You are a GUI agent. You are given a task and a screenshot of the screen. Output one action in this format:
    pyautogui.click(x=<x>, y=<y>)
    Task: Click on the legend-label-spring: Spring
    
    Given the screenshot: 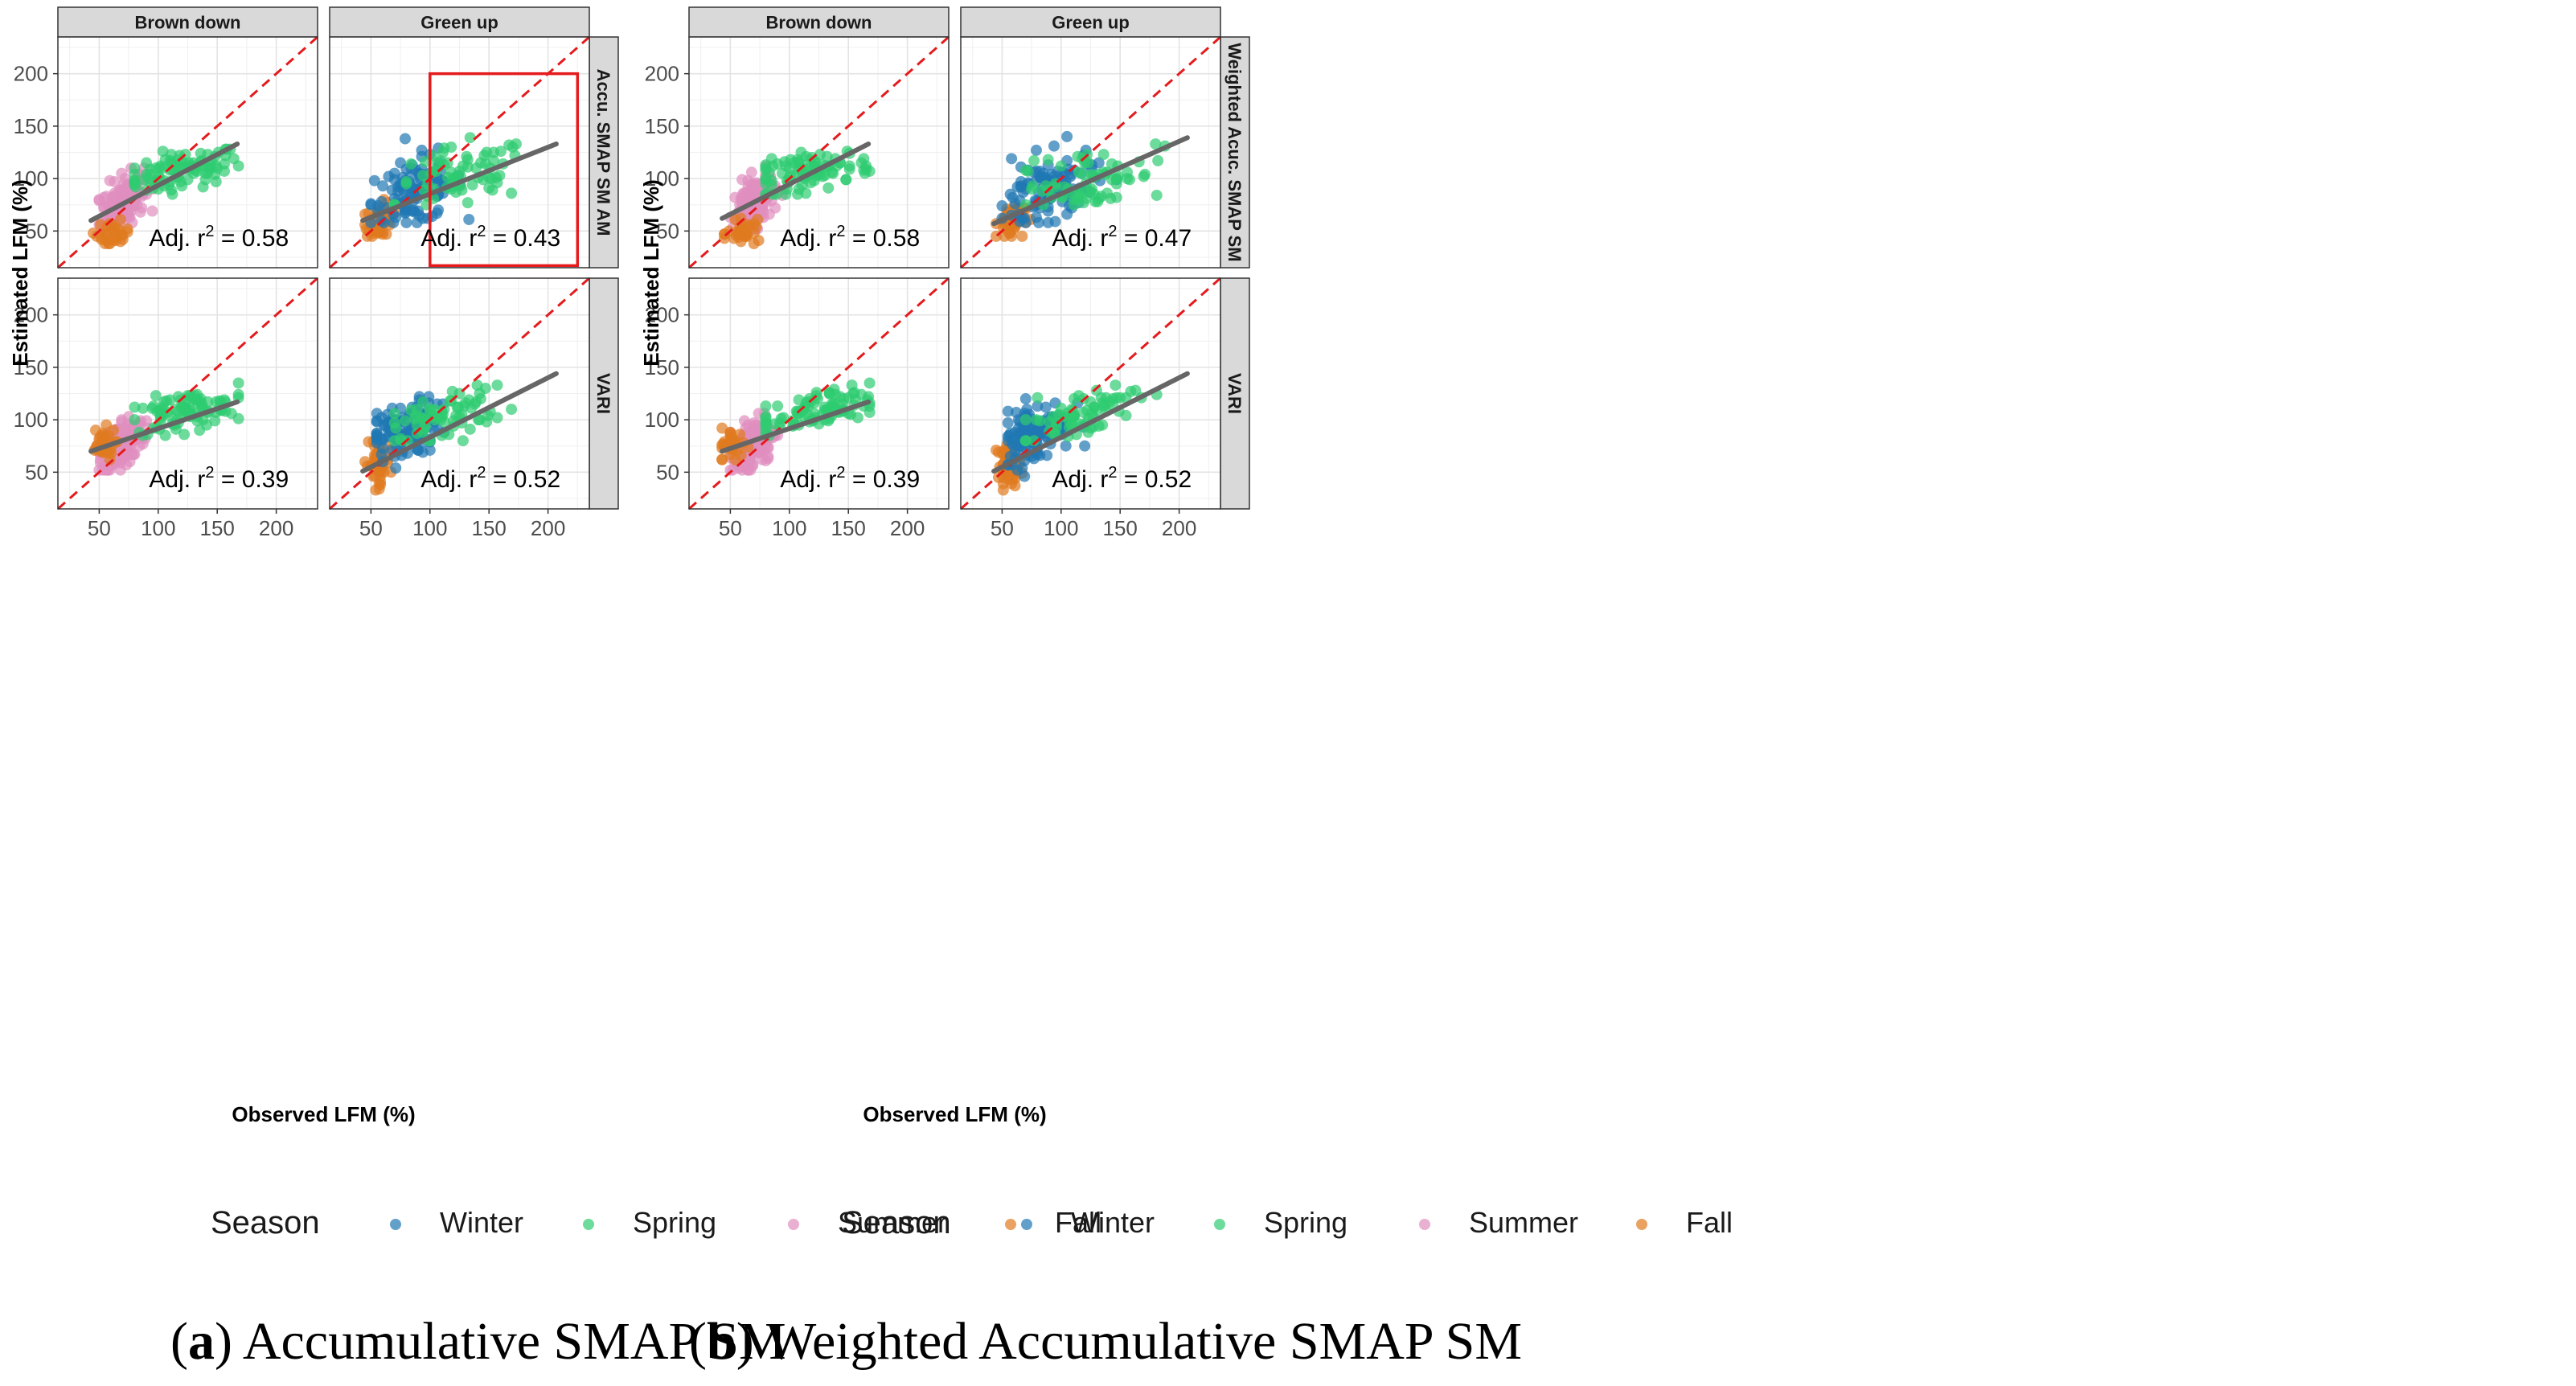 What is the action you would take?
    pyautogui.click(x=675, y=1222)
    